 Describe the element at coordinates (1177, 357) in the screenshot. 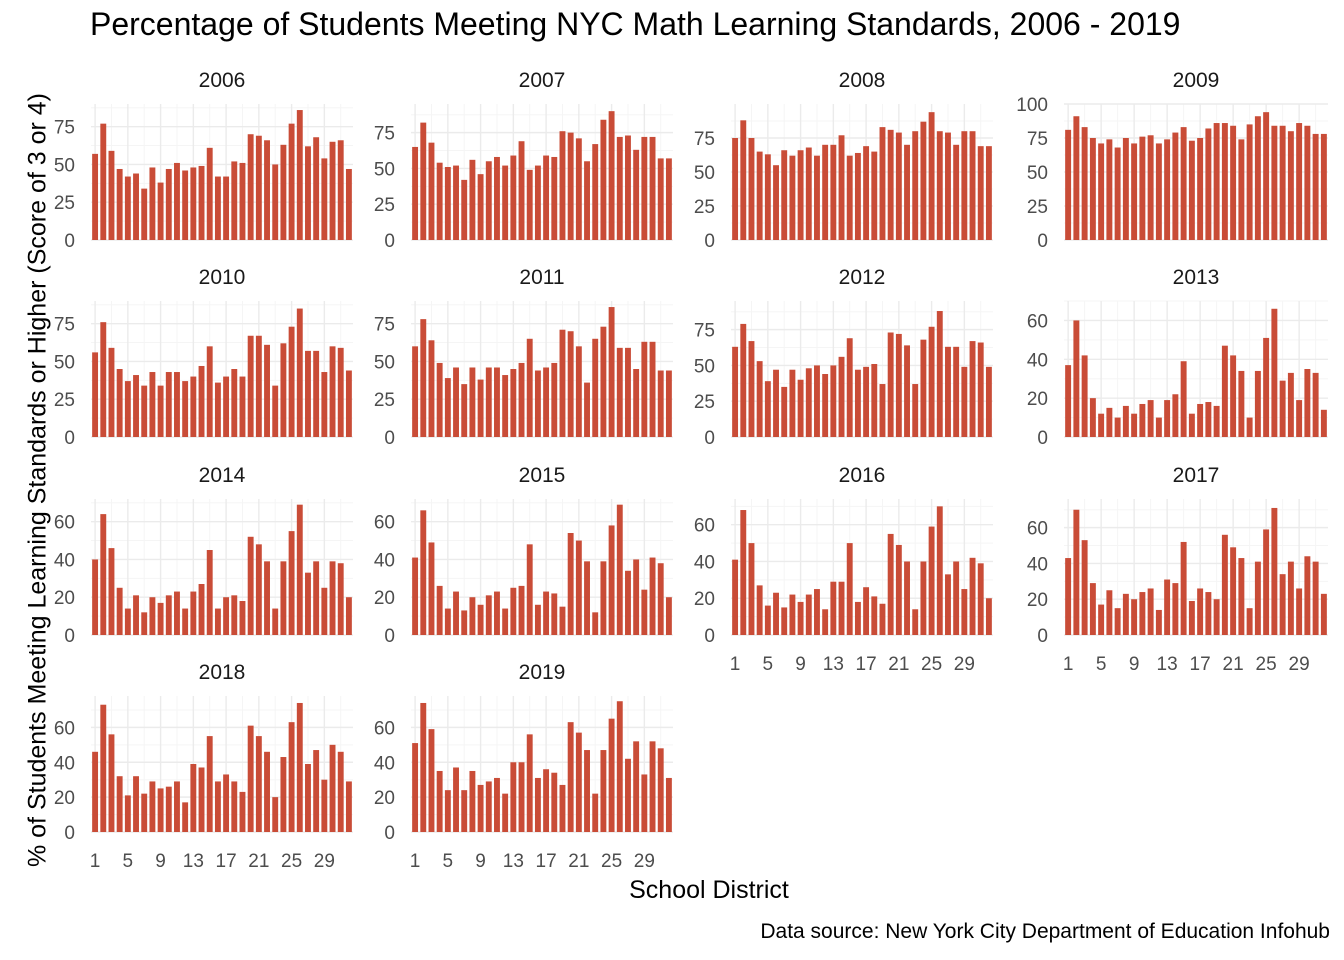

I see `panel-2013: 0 20 40 60 2013` at that location.